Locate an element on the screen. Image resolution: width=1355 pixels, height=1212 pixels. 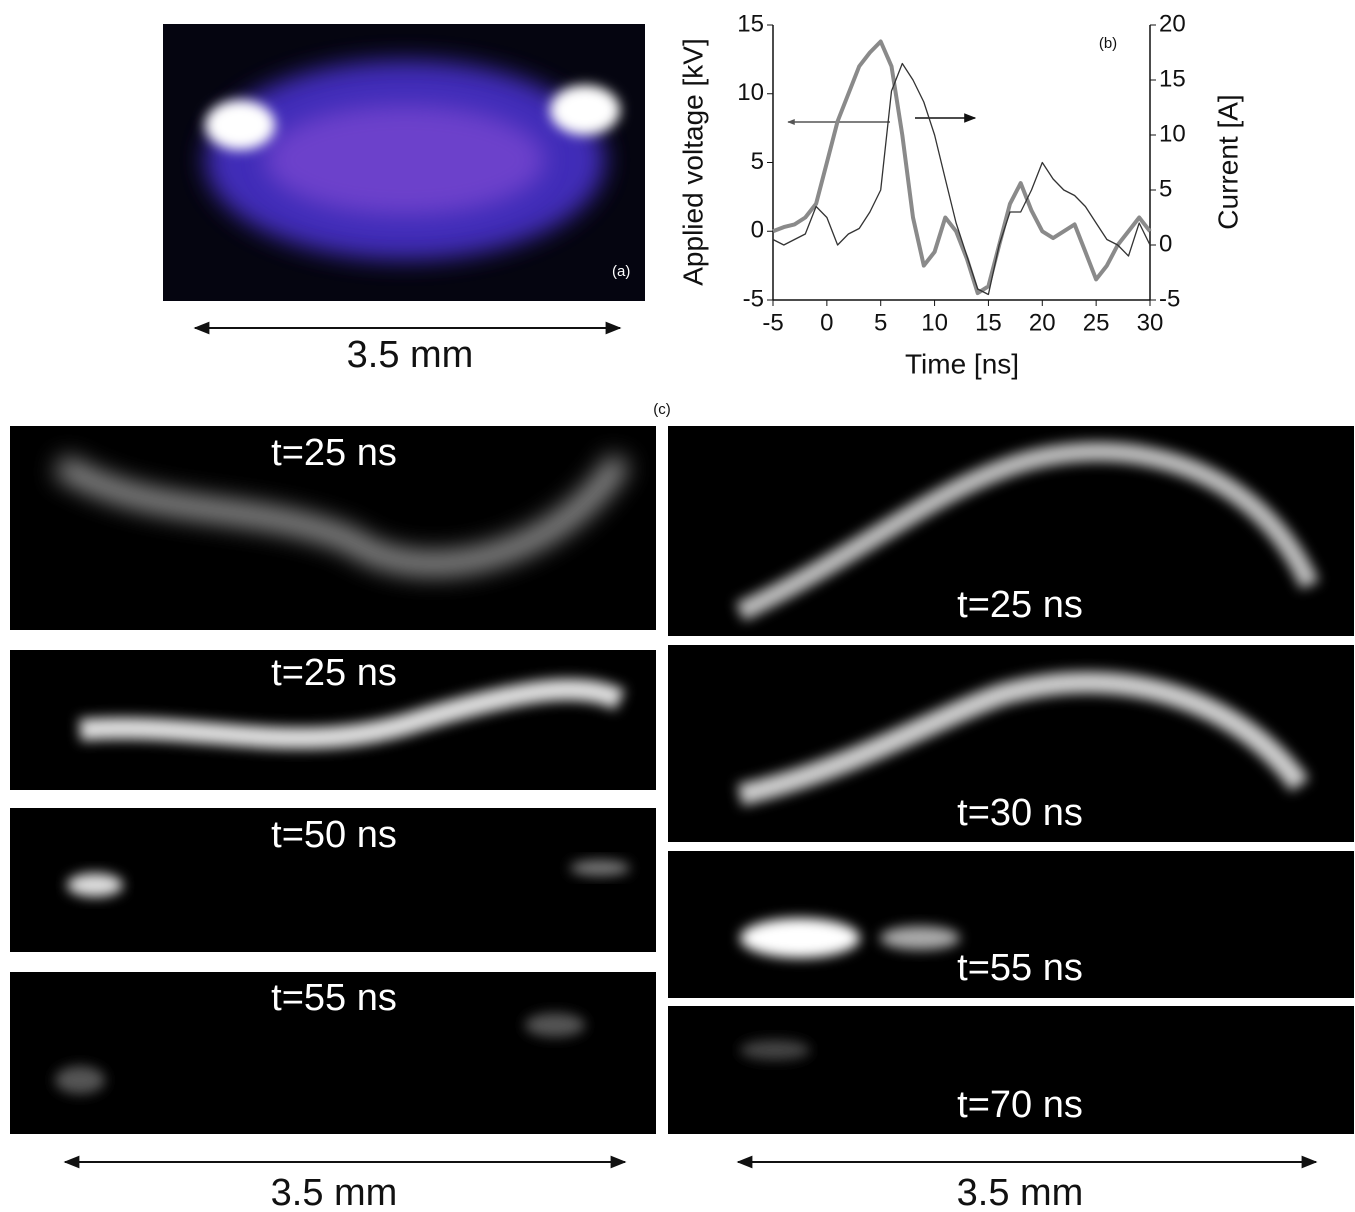
y-tick-label: 0 is located at coordinates (757, 230).